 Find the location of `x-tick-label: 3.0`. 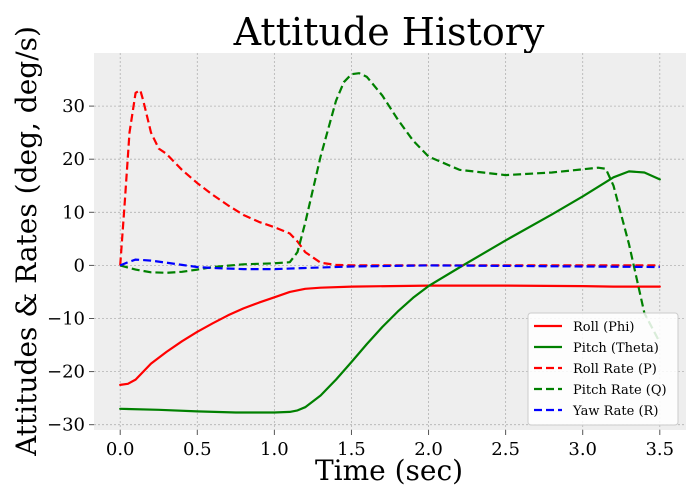

x-tick-label: 3.0 is located at coordinates (582, 449).